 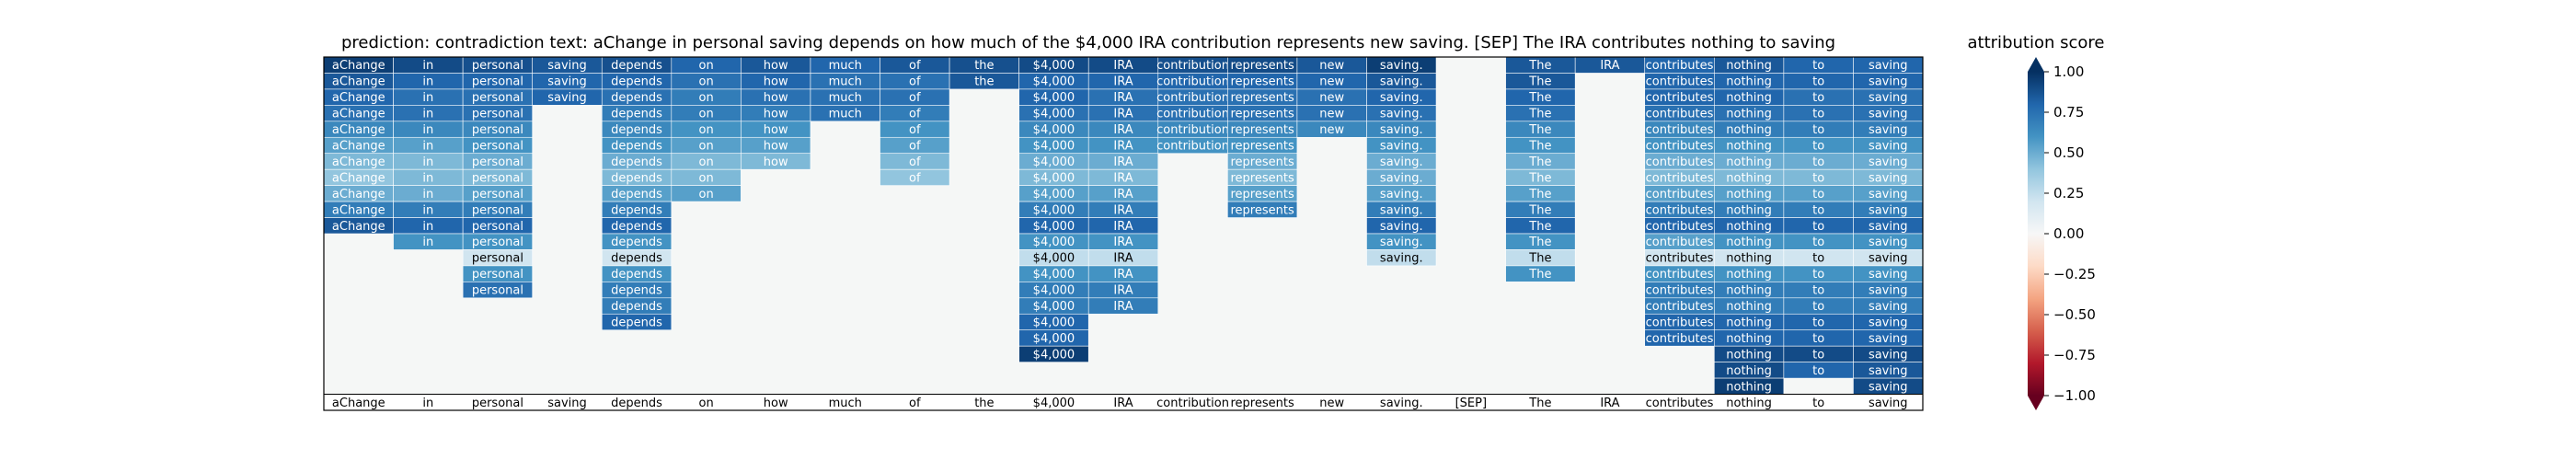 What do you see at coordinates (1192, 98) in the screenshot?
I see `cell-token-label: contribution` at bounding box center [1192, 98].